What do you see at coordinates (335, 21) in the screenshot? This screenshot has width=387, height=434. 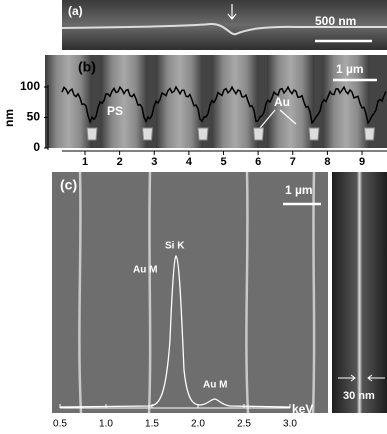 I see `scale-label: 500 nm` at bounding box center [335, 21].